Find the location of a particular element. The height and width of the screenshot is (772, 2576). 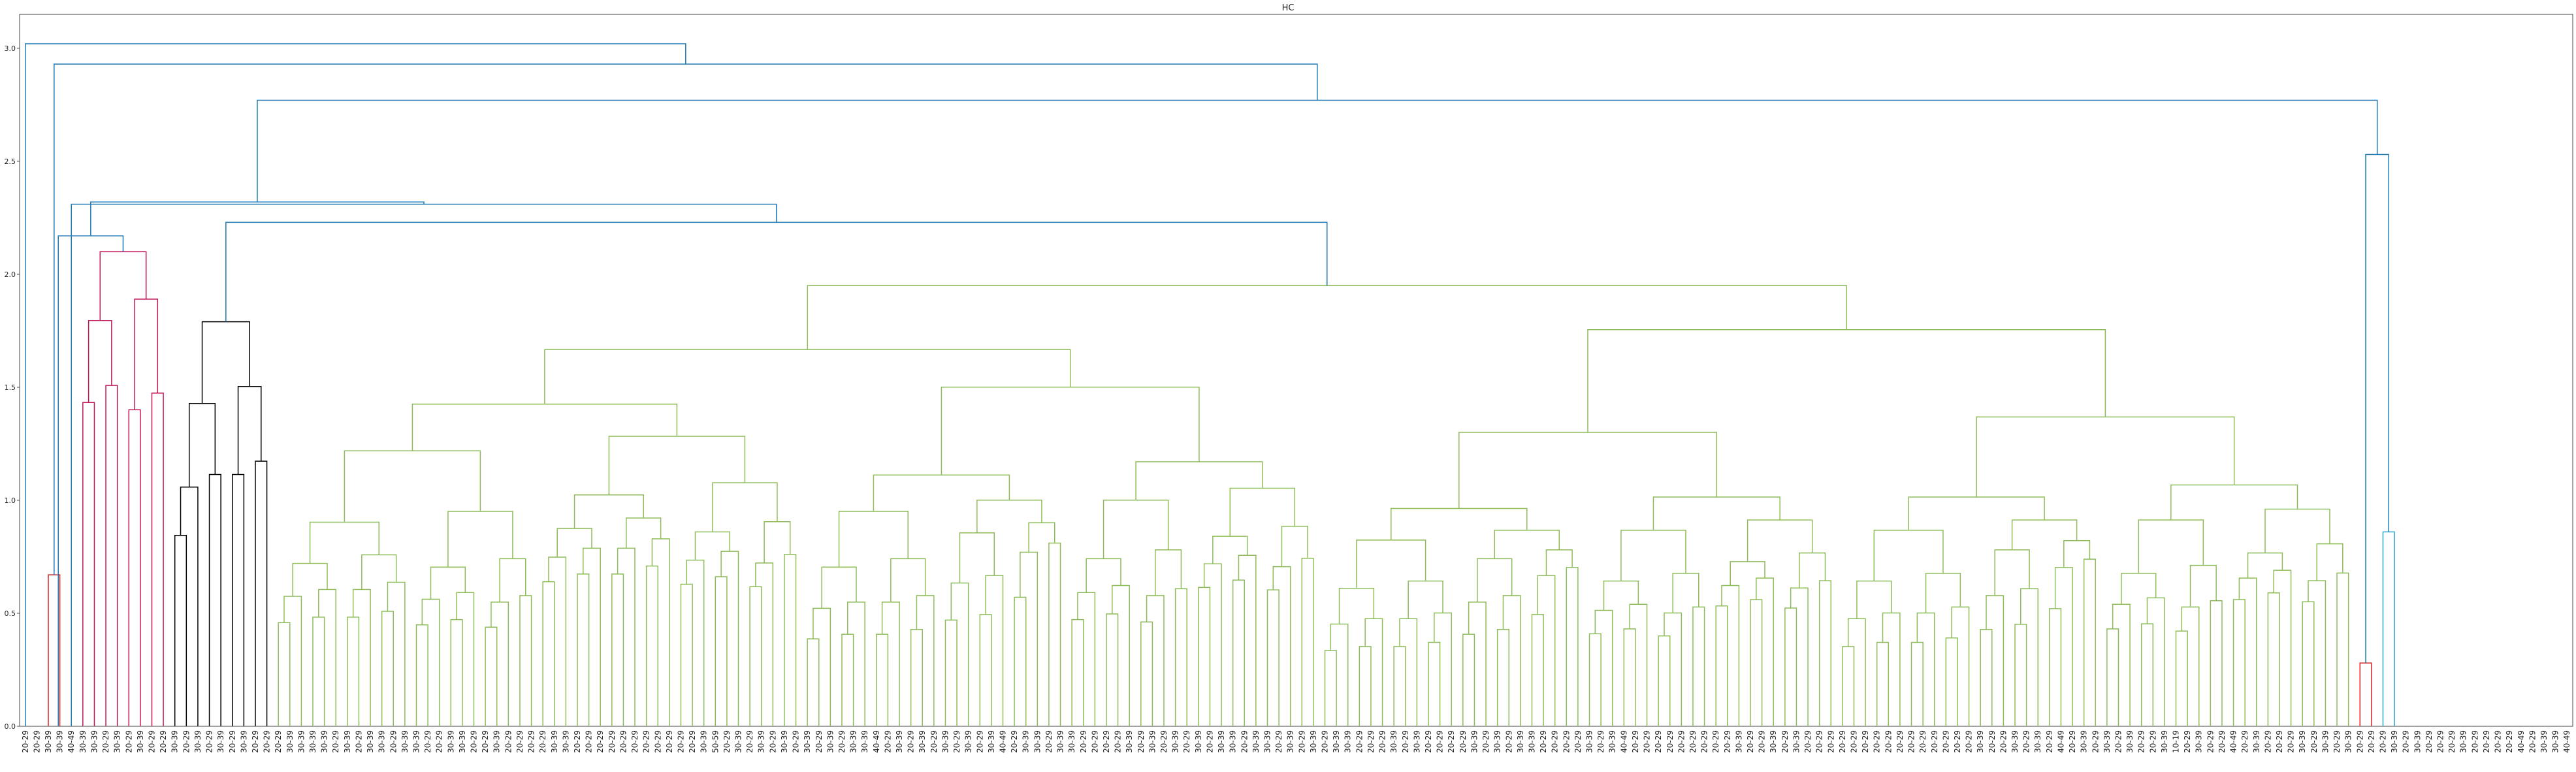

y-tick-label: 2.5 is located at coordinates (10, 161).